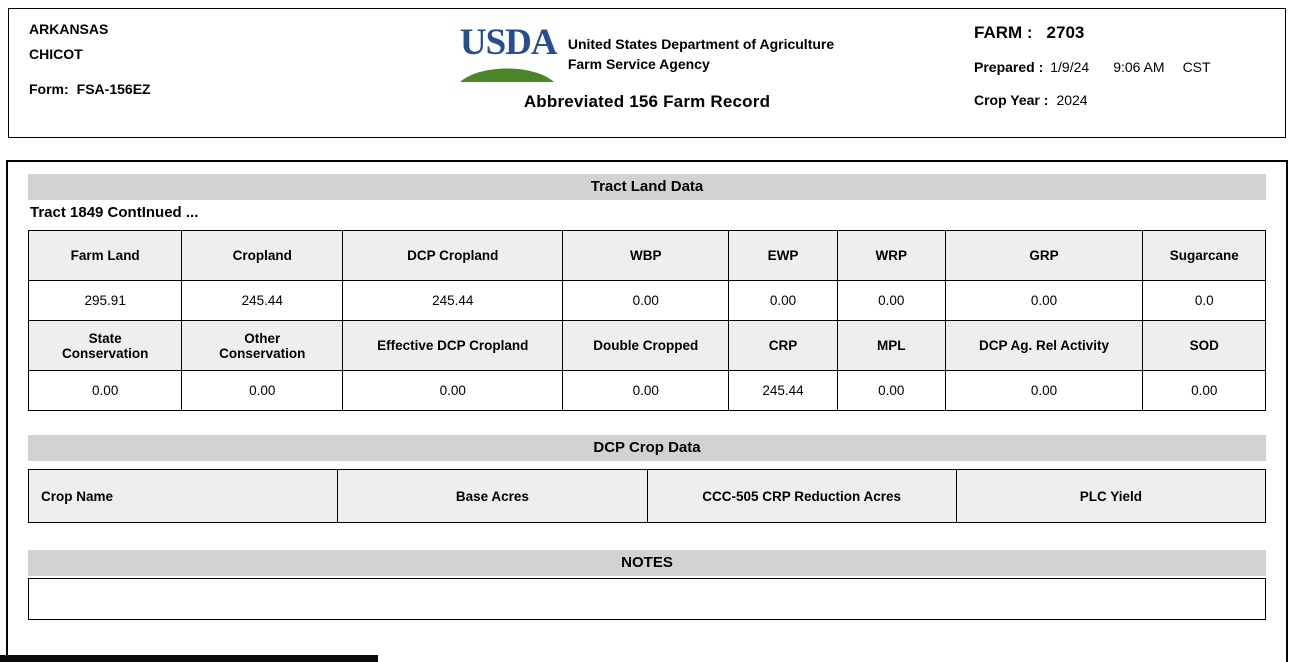 This screenshot has height=662, width=1294. What do you see at coordinates (453, 345) in the screenshot?
I see `tract-header-cell: Effective DCP Cropland` at bounding box center [453, 345].